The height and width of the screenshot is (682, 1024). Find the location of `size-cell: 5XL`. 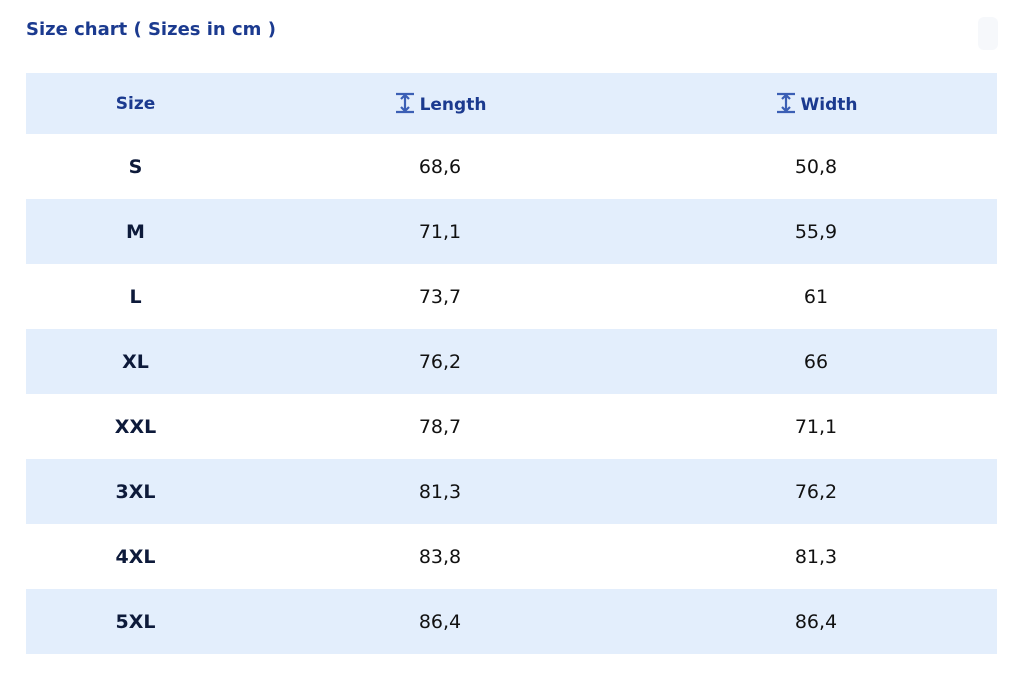

size-cell: 5XL is located at coordinates (135, 621).